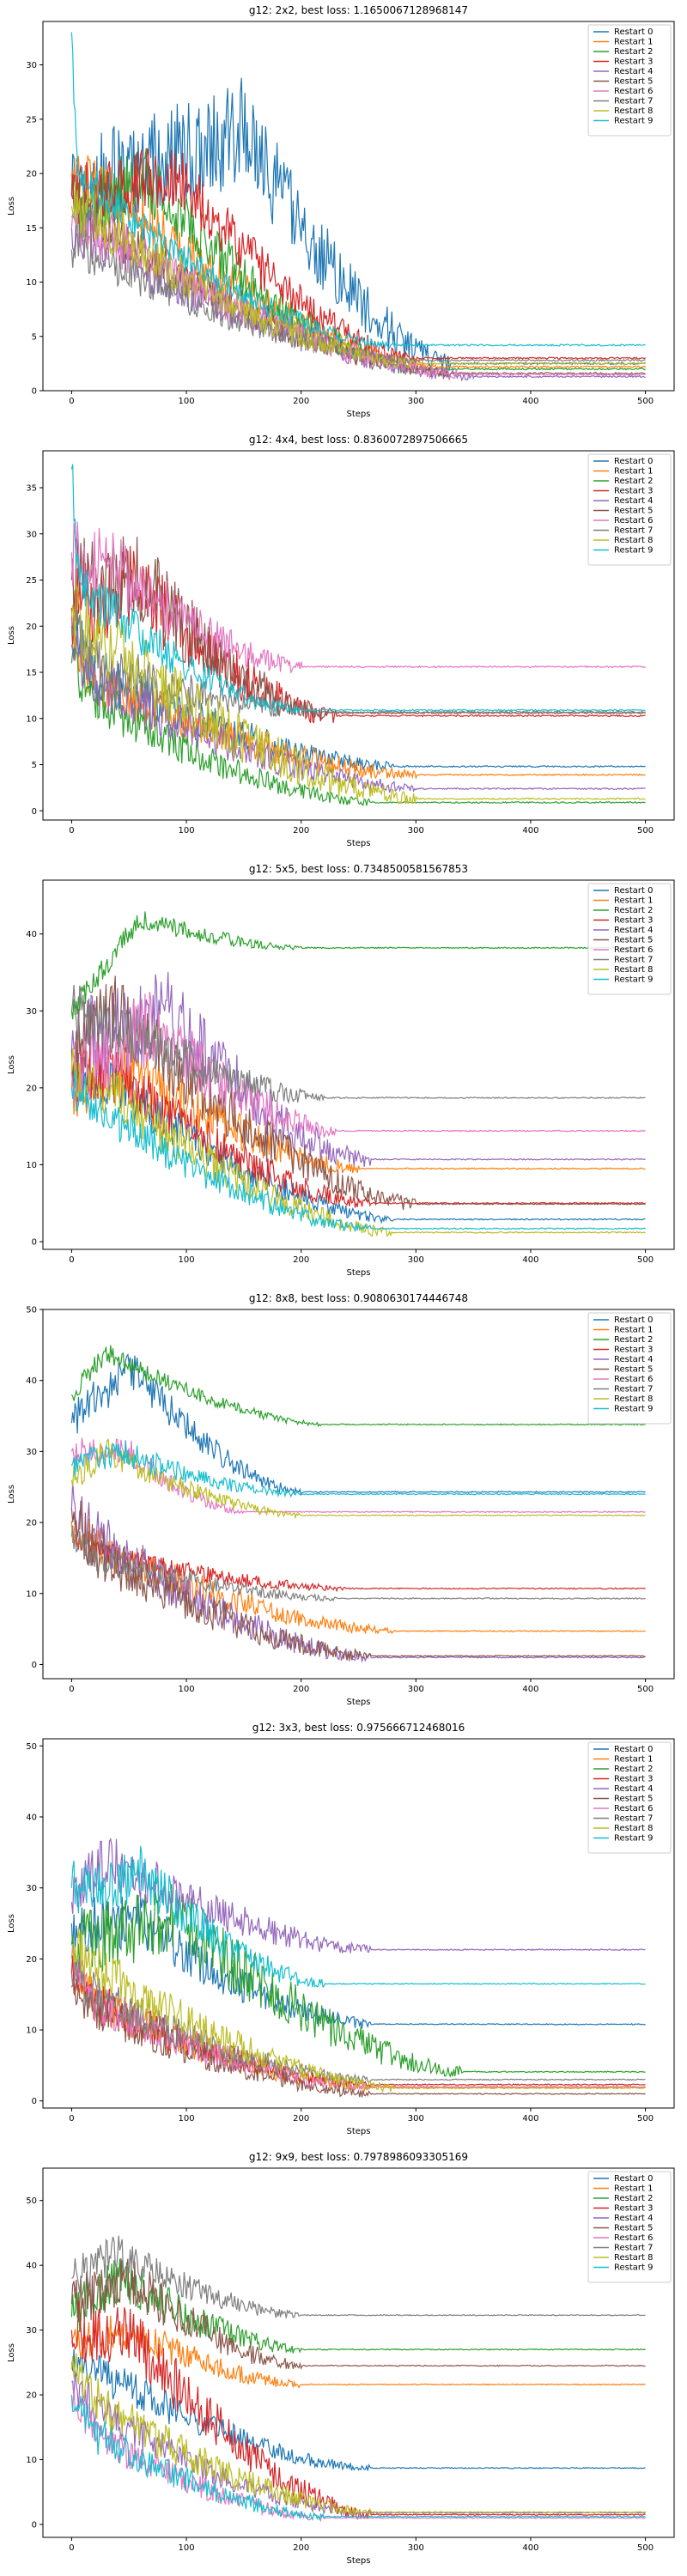  Describe the element at coordinates (31, 489) in the screenshot. I see `y-tick-label: 35` at that location.